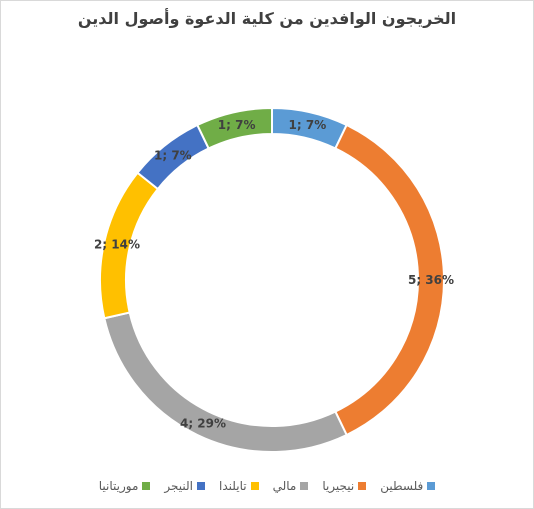  What do you see at coordinates (308, 125) in the screenshot?
I see `data-label-0: 1; 7%` at bounding box center [308, 125].